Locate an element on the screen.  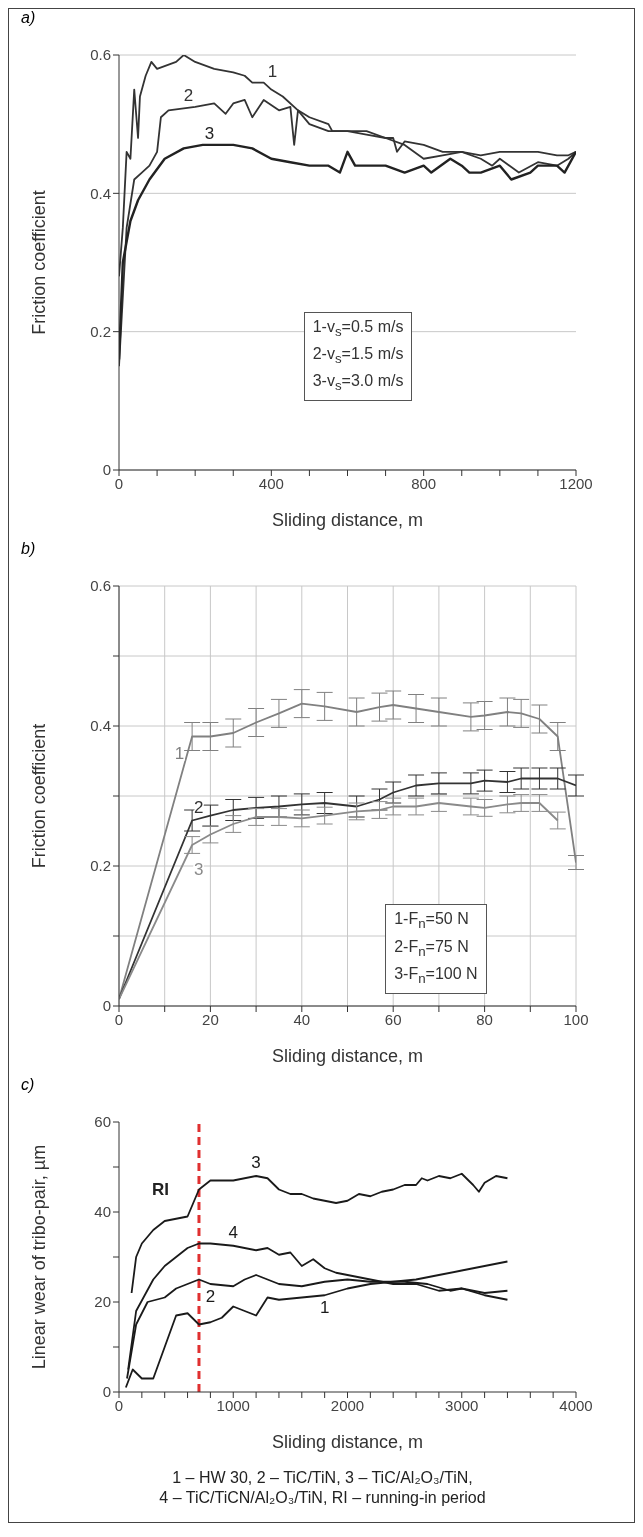
chart-title: c) is located at coordinates (28, 1085).